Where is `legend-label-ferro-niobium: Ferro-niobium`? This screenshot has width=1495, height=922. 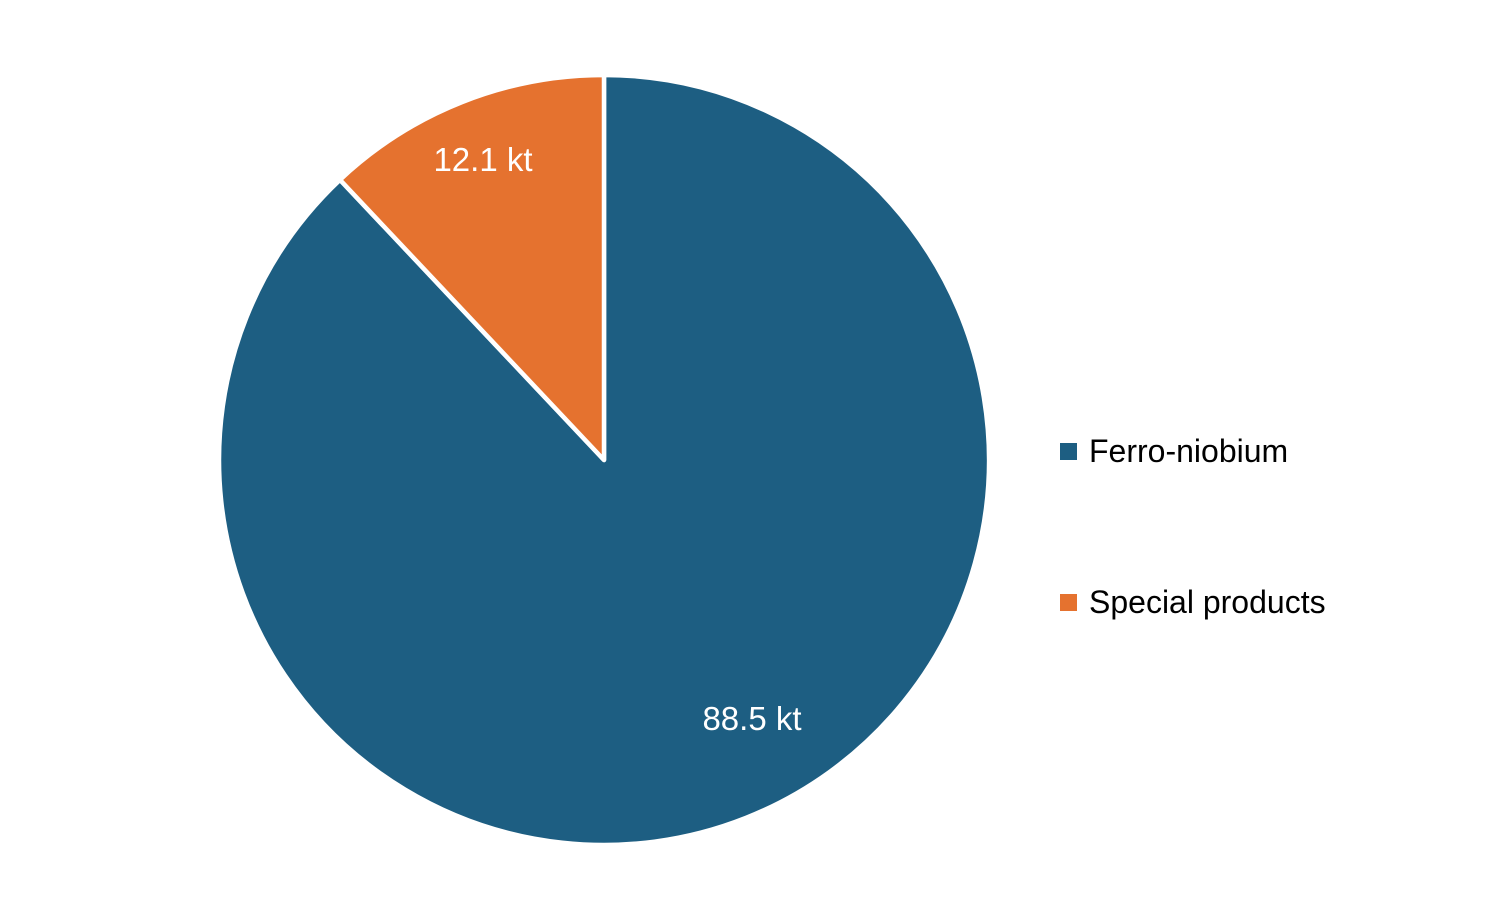 legend-label-ferro-niobium: Ferro-niobium is located at coordinates (1189, 451).